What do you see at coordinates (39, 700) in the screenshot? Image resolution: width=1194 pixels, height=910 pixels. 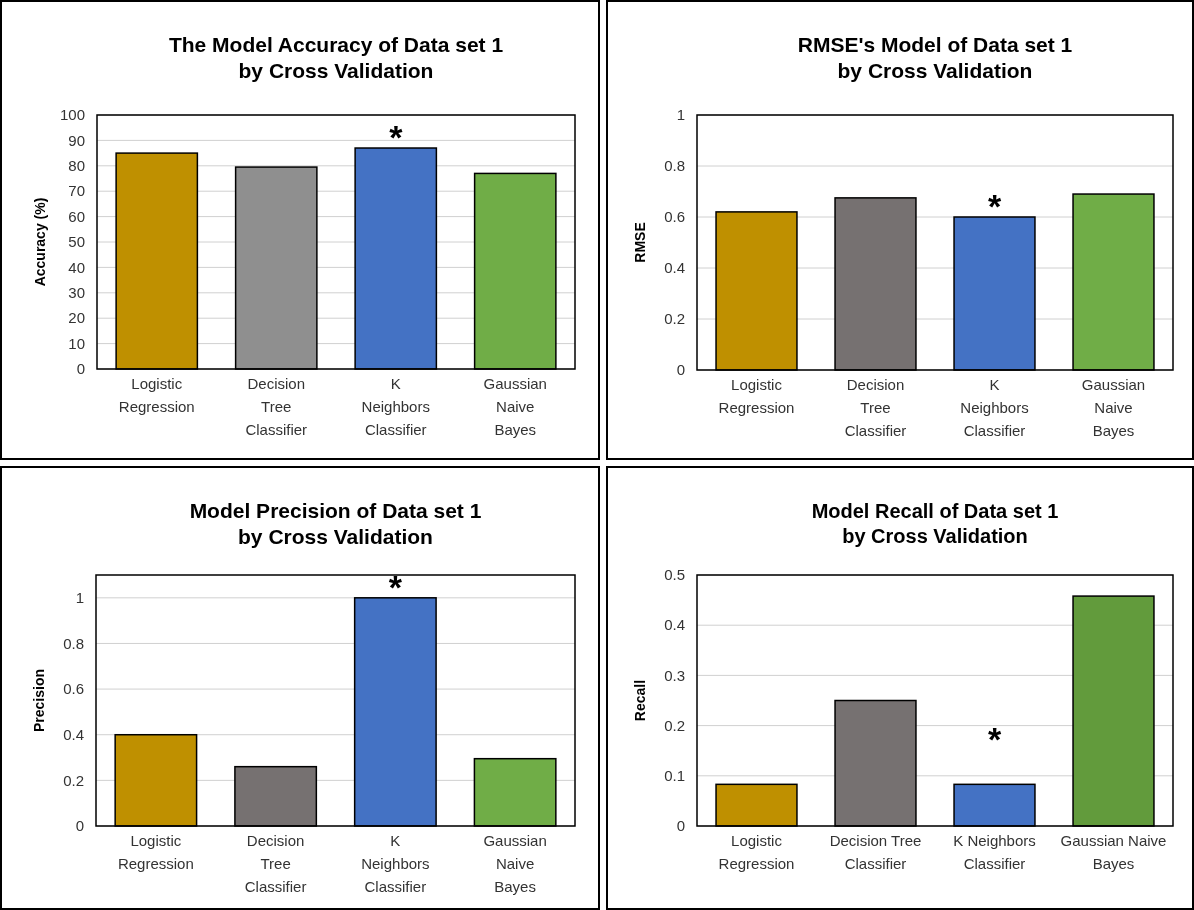 I see `y-axis-title: Precision` at bounding box center [39, 700].